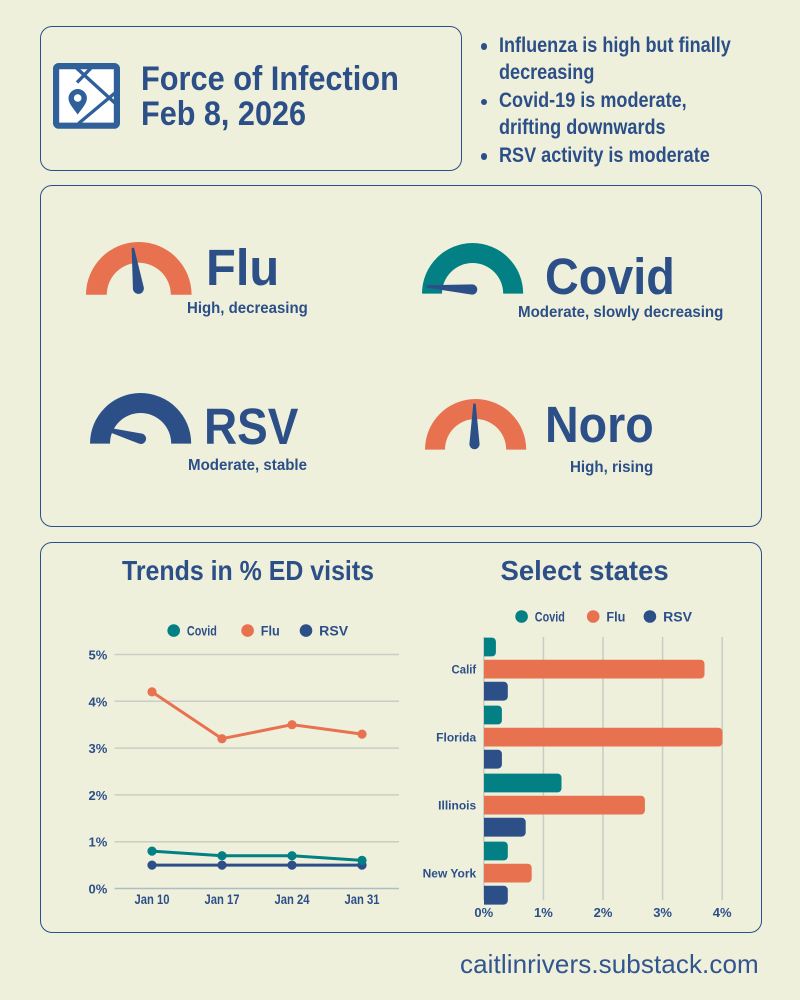 This screenshot has width=800, height=1000. Describe the element at coordinates (457, 805) in the screenshot. I see `svg-text: Illinois` at that location.